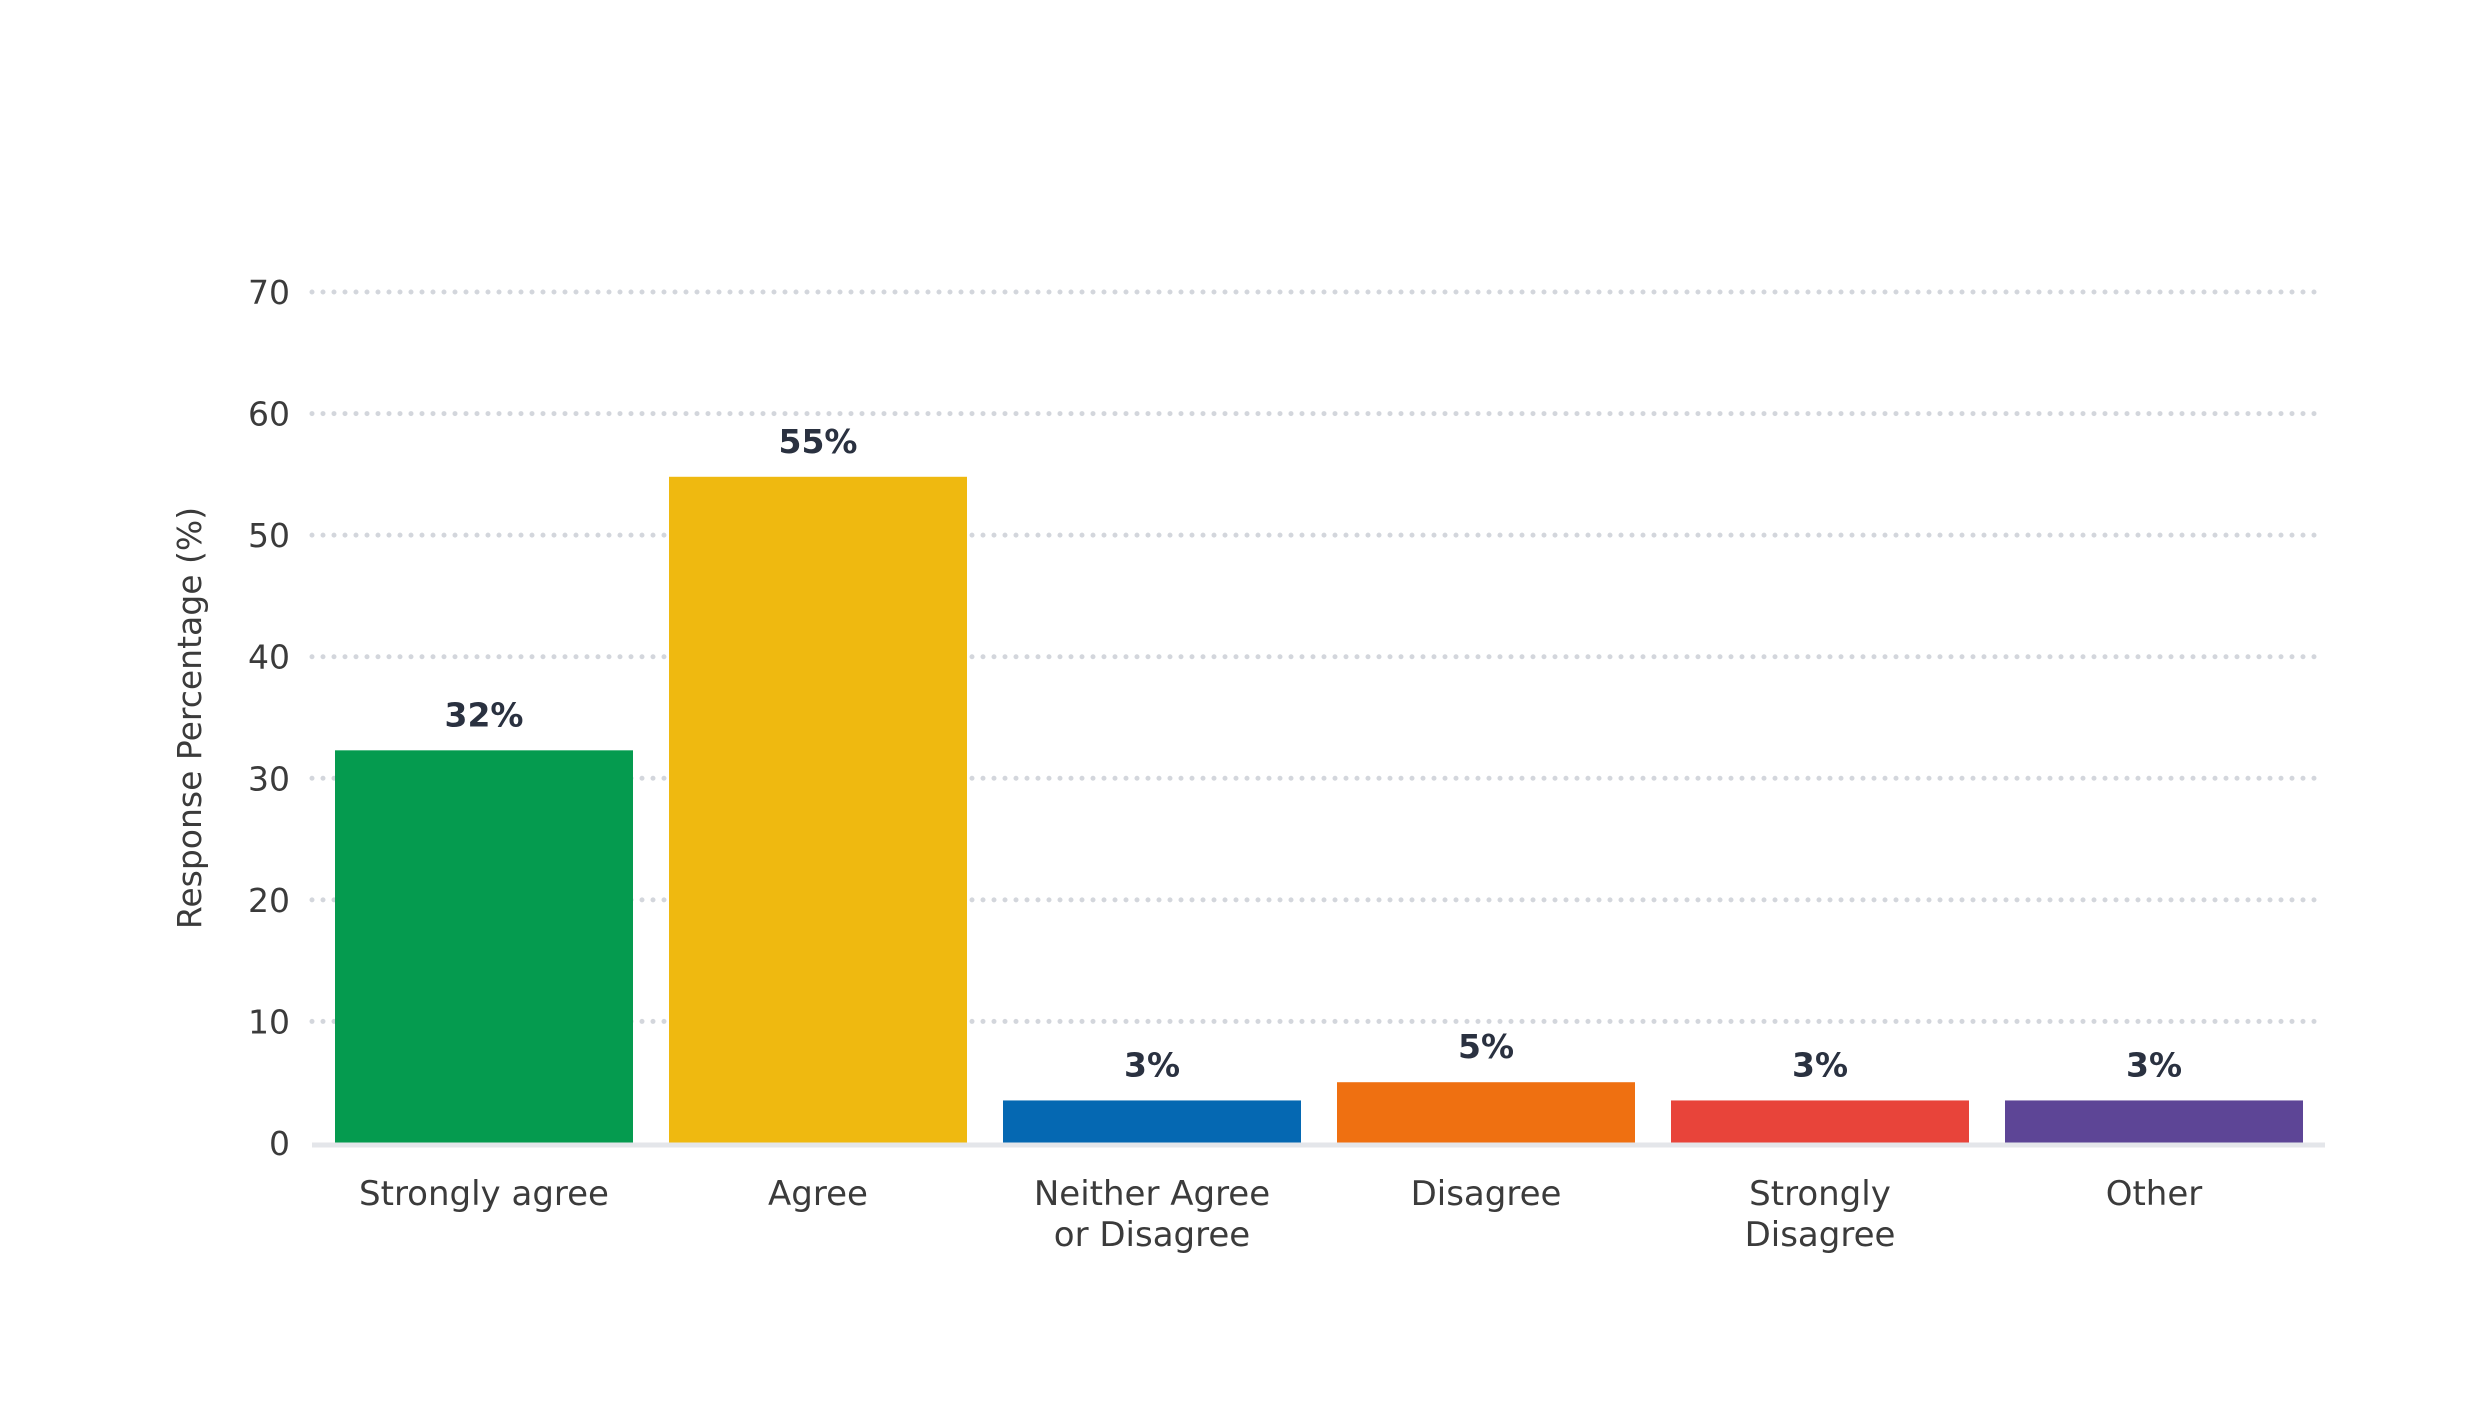 The height and width of the screenshot is (1417, 2480). Describe the element at coordinates (1152, 1235) in the screenshot. I see `category-label-line: or Disagree` at that location.